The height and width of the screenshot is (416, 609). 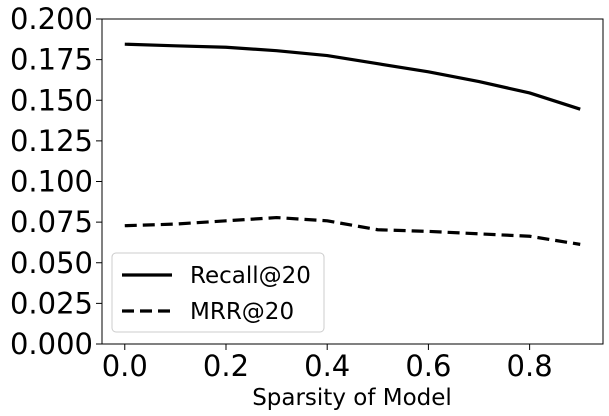 I want to click on x-tick-label: 0.6, so click(x=428, y=366).